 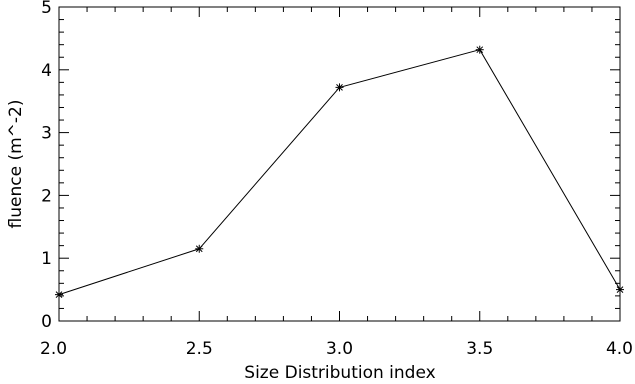 I want to click on y-axis-title: fluence (m^-2), so click(x=16, y=164).